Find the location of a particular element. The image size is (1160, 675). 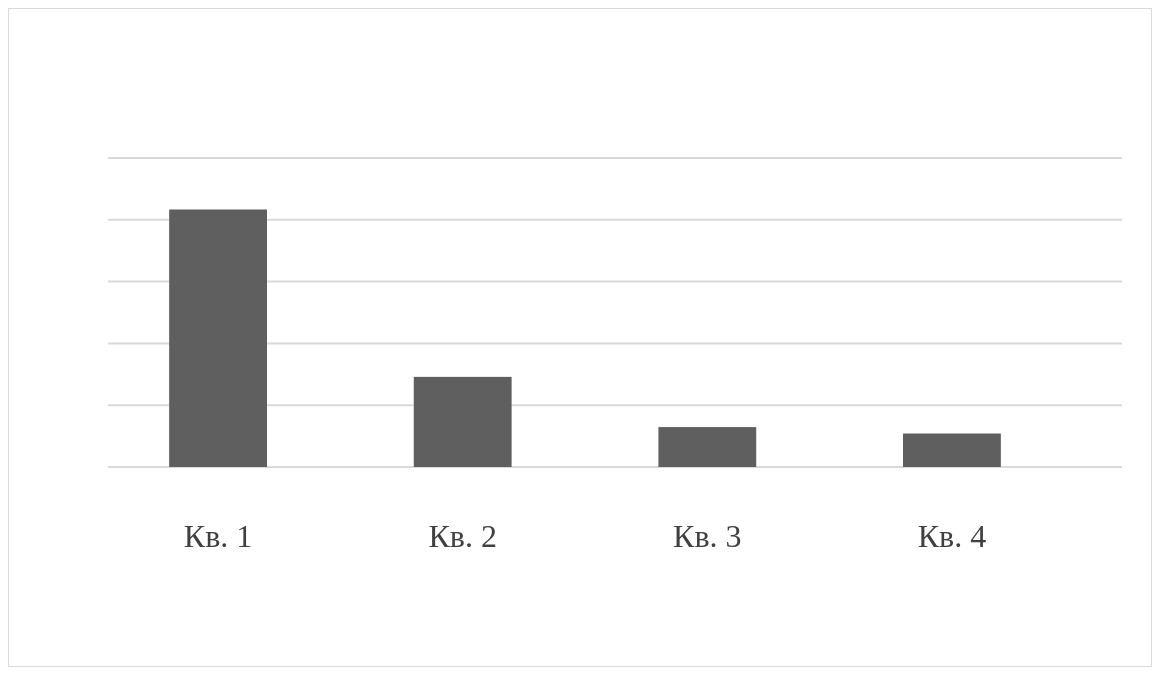

x-tick-label: Кв. 3 is located at coordinates (707, 536).